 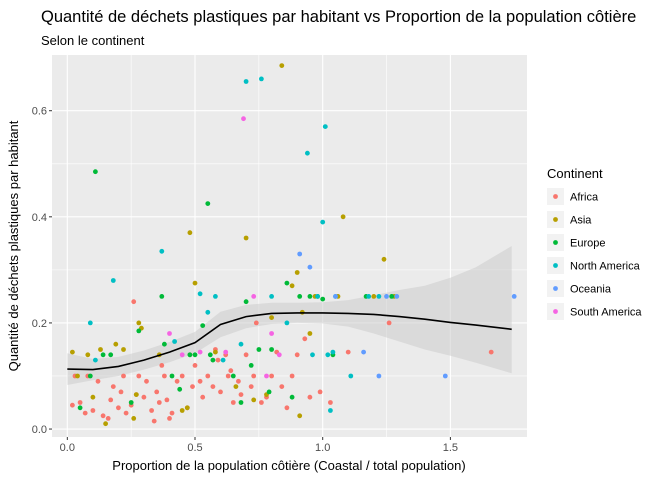 I want to click on legend-label-africa: Africa, so click(x=584, y=198).